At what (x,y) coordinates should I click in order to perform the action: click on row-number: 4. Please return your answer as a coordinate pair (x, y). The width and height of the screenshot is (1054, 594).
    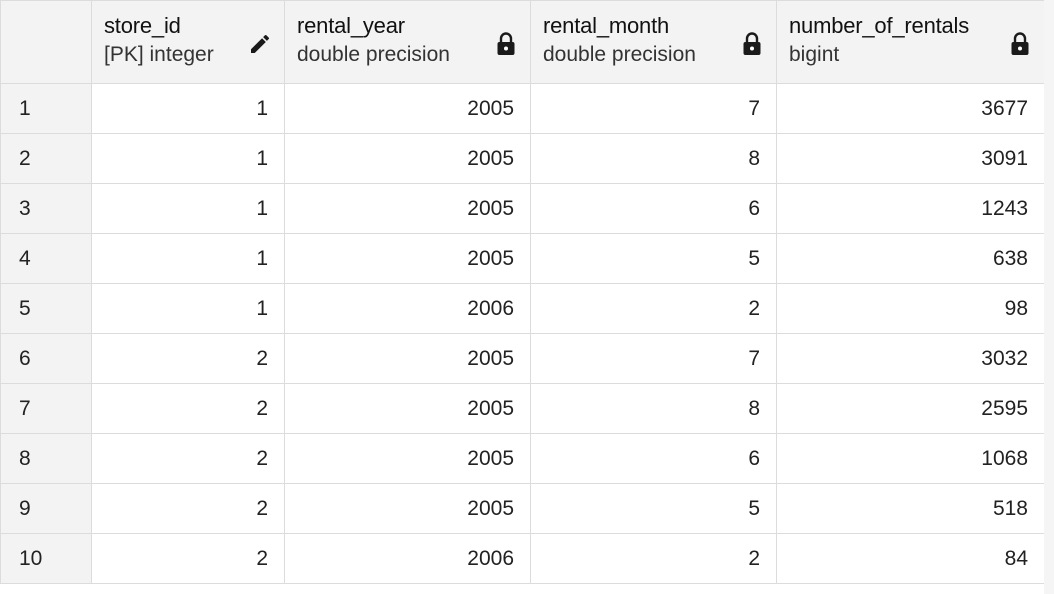
    Looking at the image, I should click on (46, 258).